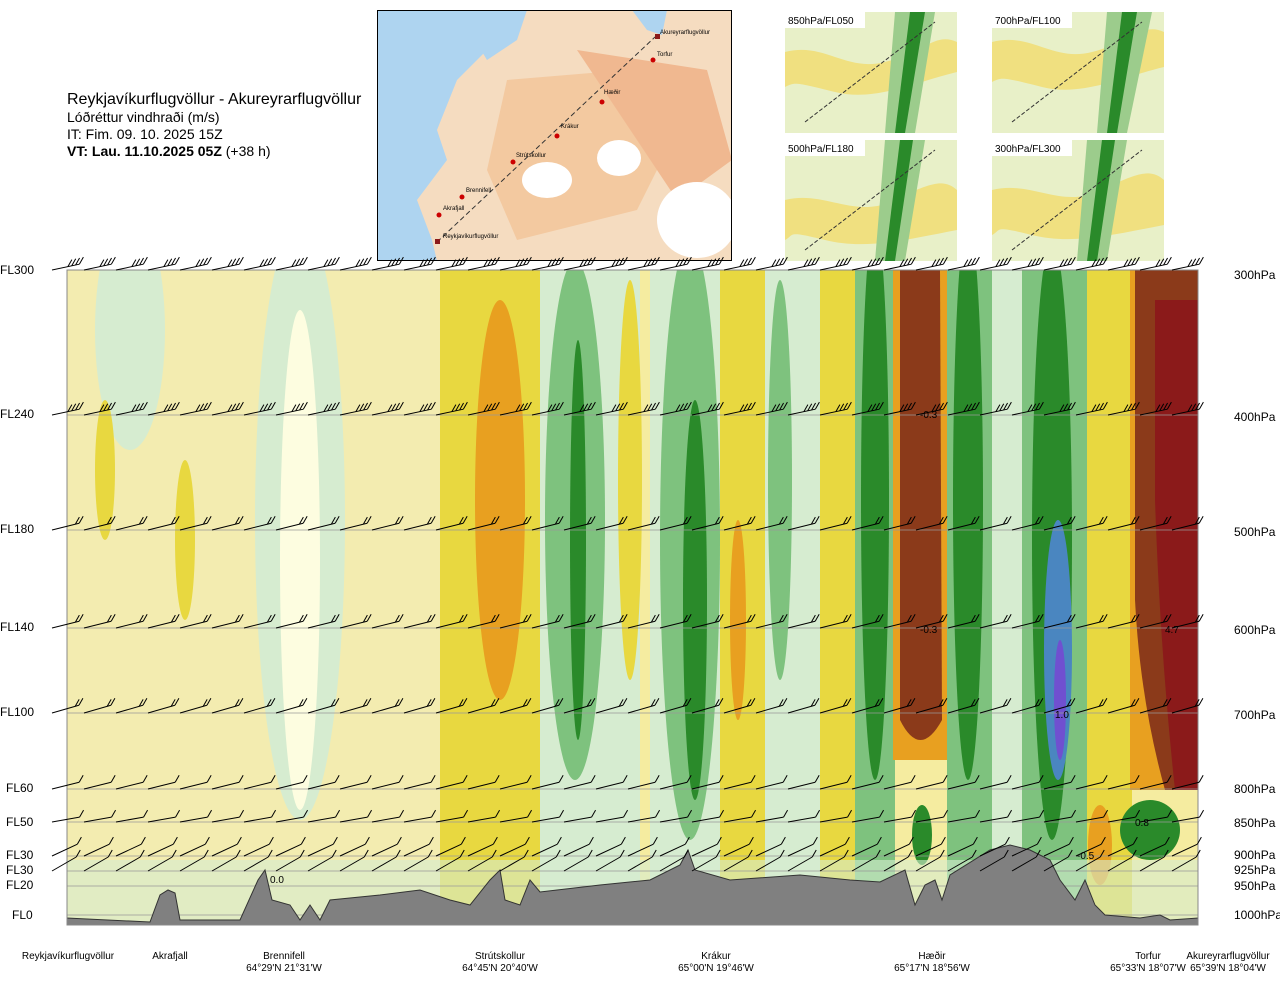  I want to click on map-label-strutskollur: Strútskollur, so click(531, 156).